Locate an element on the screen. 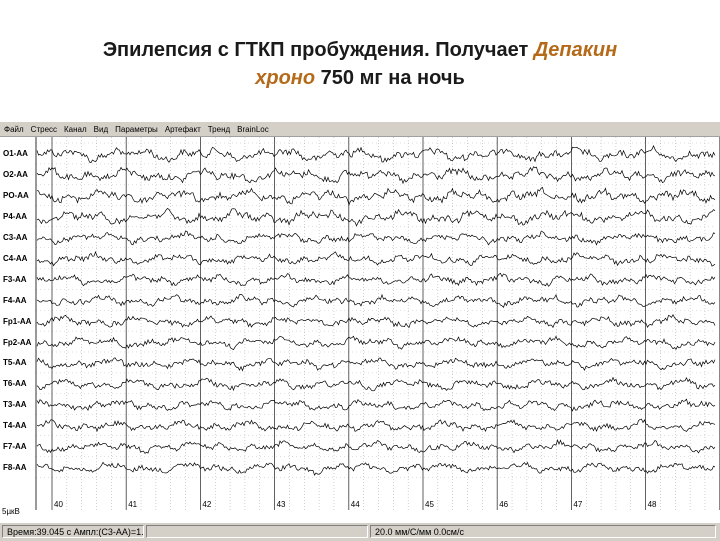 Image resolution: width=720 pixels, height=541 pixels. eeg-trace-o2-aa is located at coordinates (376, 175).